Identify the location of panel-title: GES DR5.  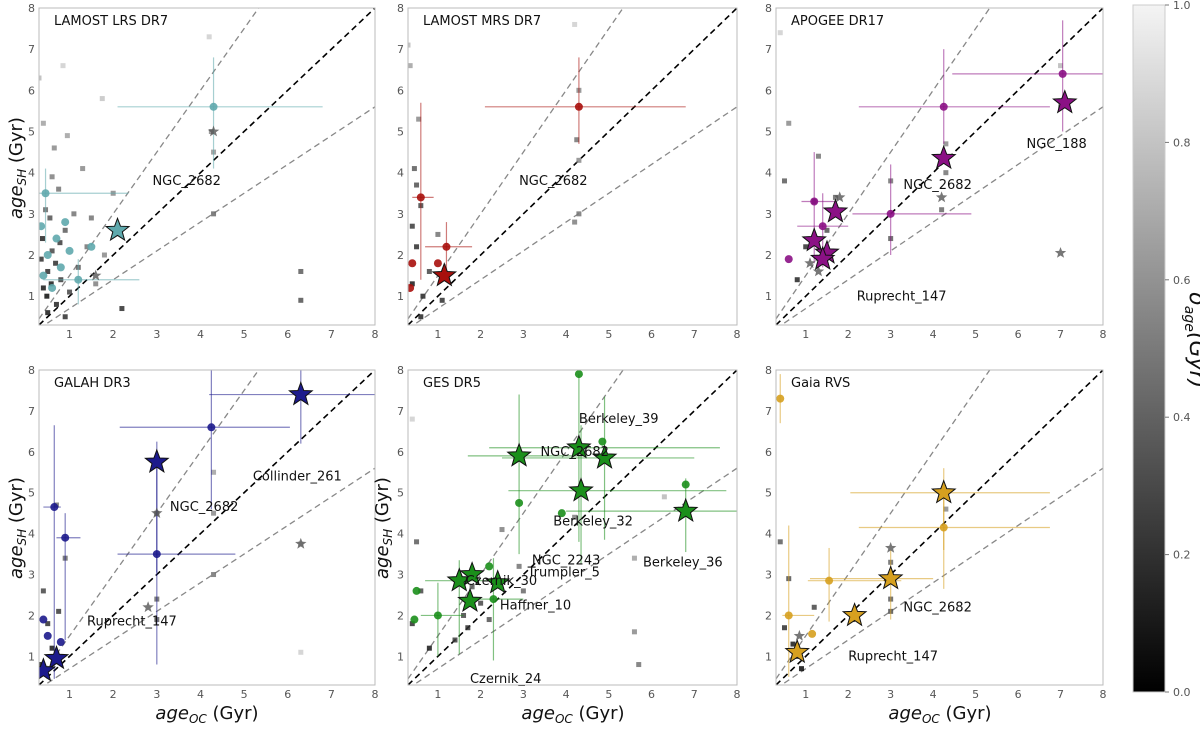
(452, 383).